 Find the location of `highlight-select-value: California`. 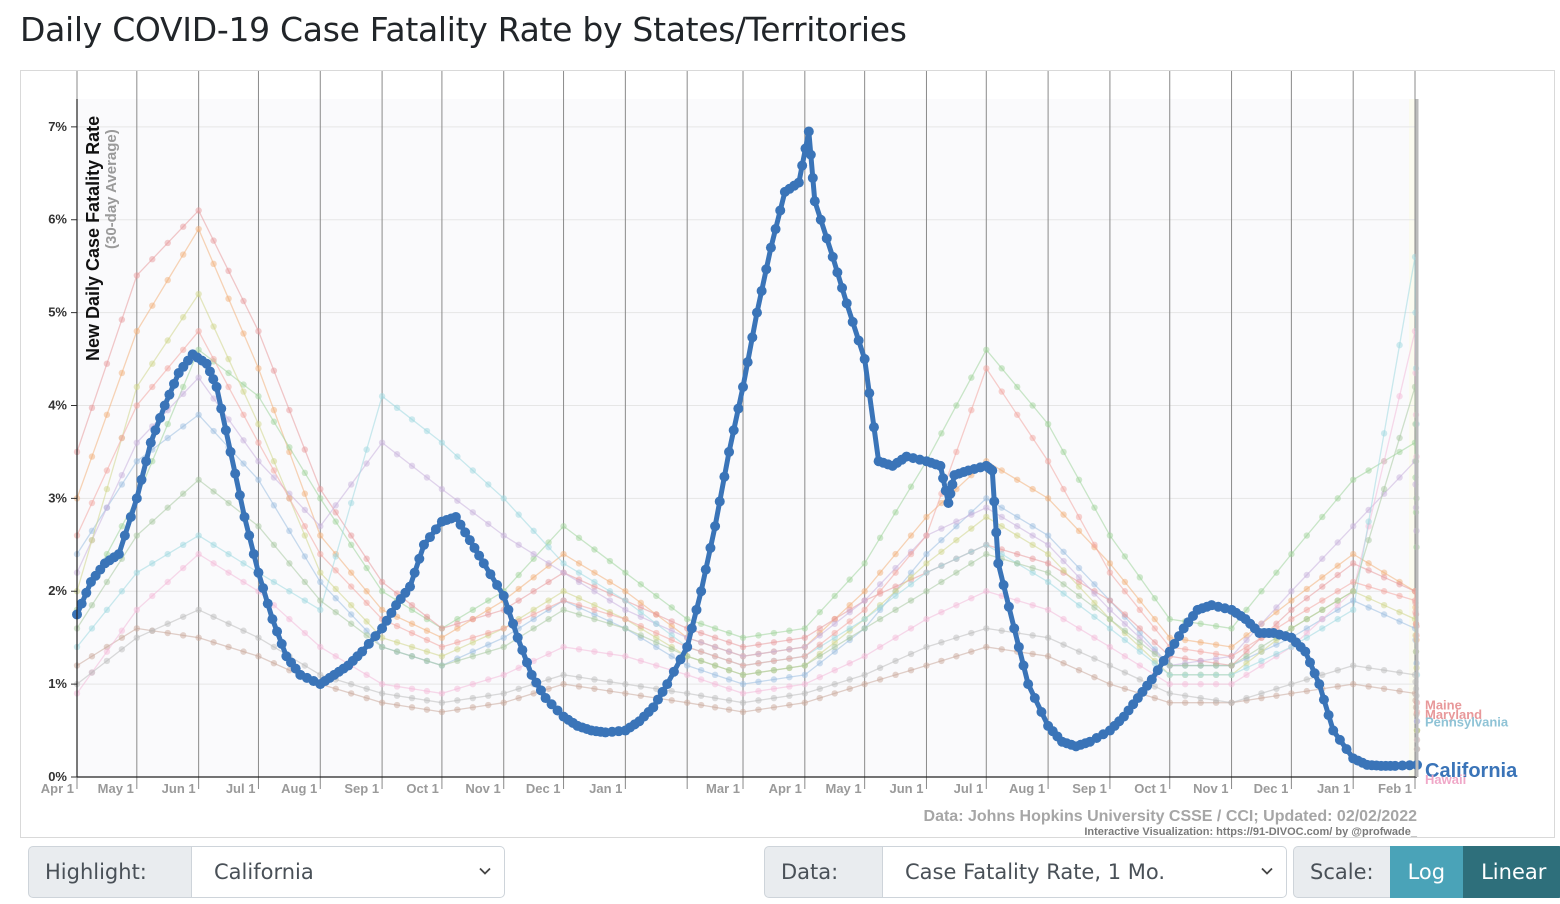

highlight-select-value: California is located at coordinates (264, 872).